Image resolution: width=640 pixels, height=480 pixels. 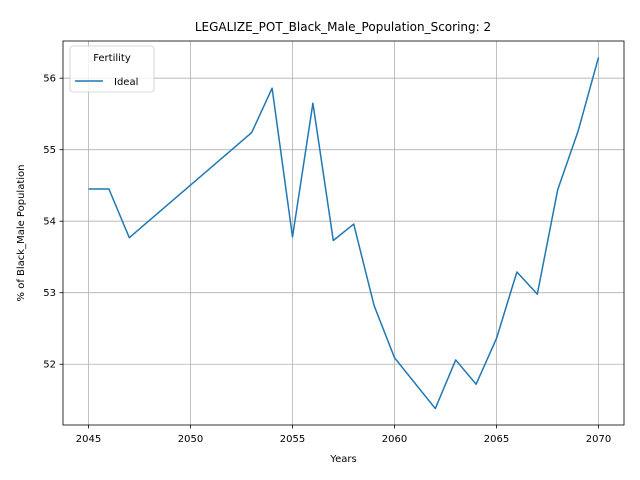 What do you see at coordinates (112, 69) in the screenshot?
I see `legend: Fertility Ideal` at bounding box center [112, 69].